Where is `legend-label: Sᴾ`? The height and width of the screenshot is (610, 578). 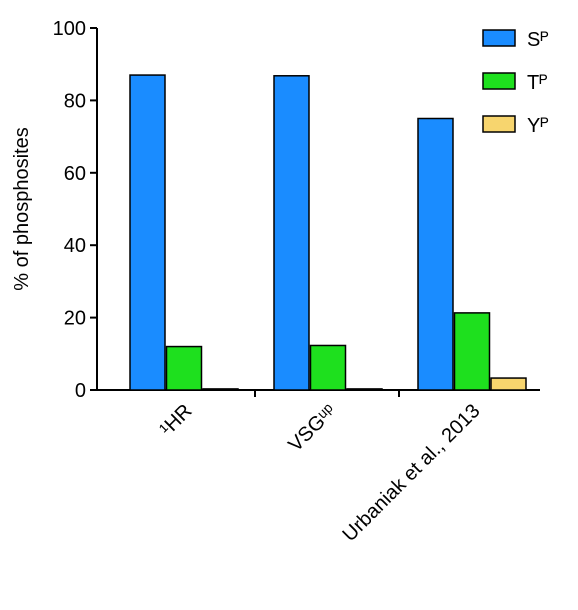 legend-label: Sᴾ is located at coordinates (538, 40).